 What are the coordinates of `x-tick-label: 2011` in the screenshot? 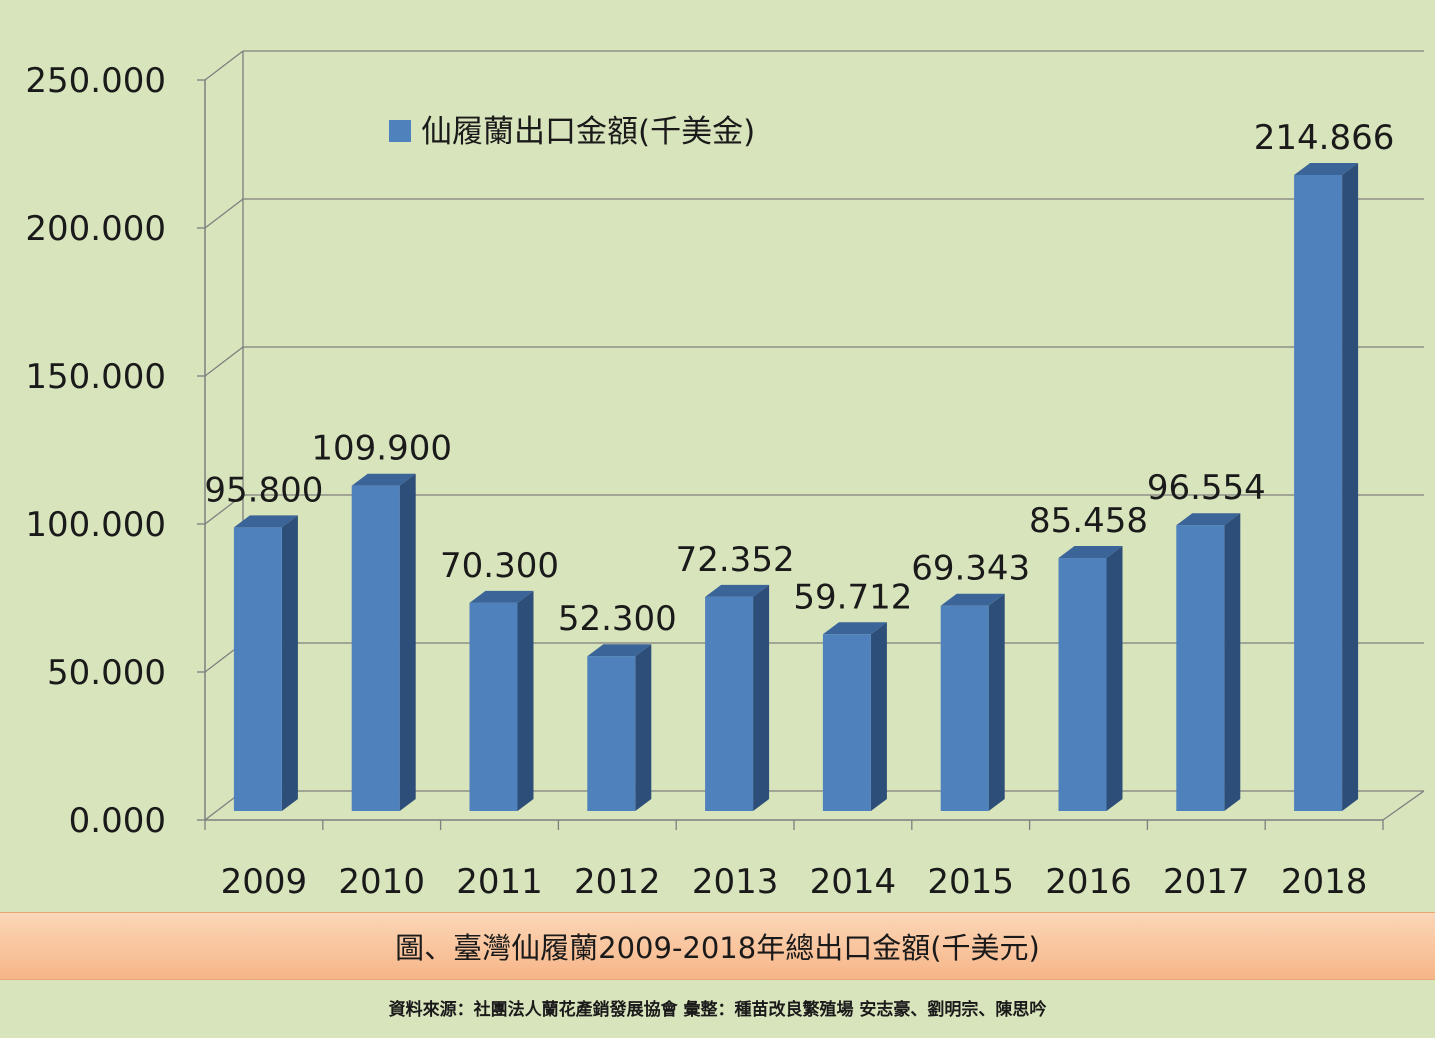 It's located at (499, 882).